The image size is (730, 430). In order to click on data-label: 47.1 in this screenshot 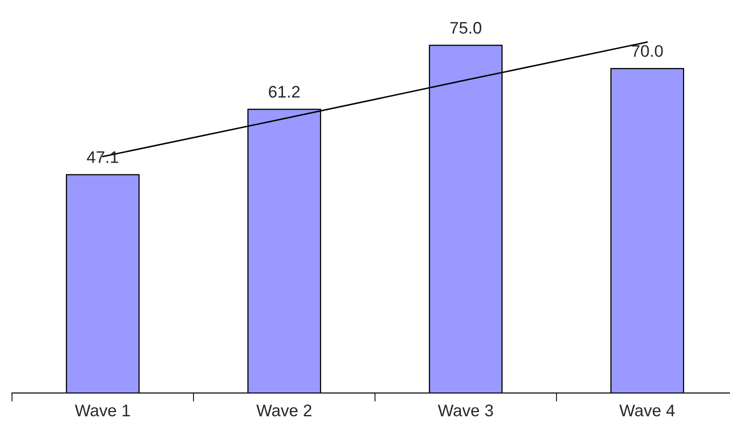, I will do `click(102, 157)`.